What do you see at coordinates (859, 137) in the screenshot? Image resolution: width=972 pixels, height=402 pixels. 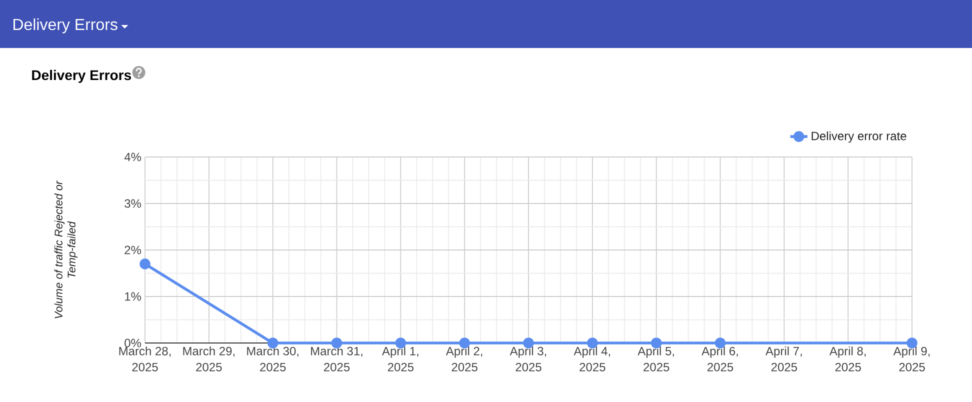 I see `legend-label: Delivery error rate` at bounding box center [859, 137].